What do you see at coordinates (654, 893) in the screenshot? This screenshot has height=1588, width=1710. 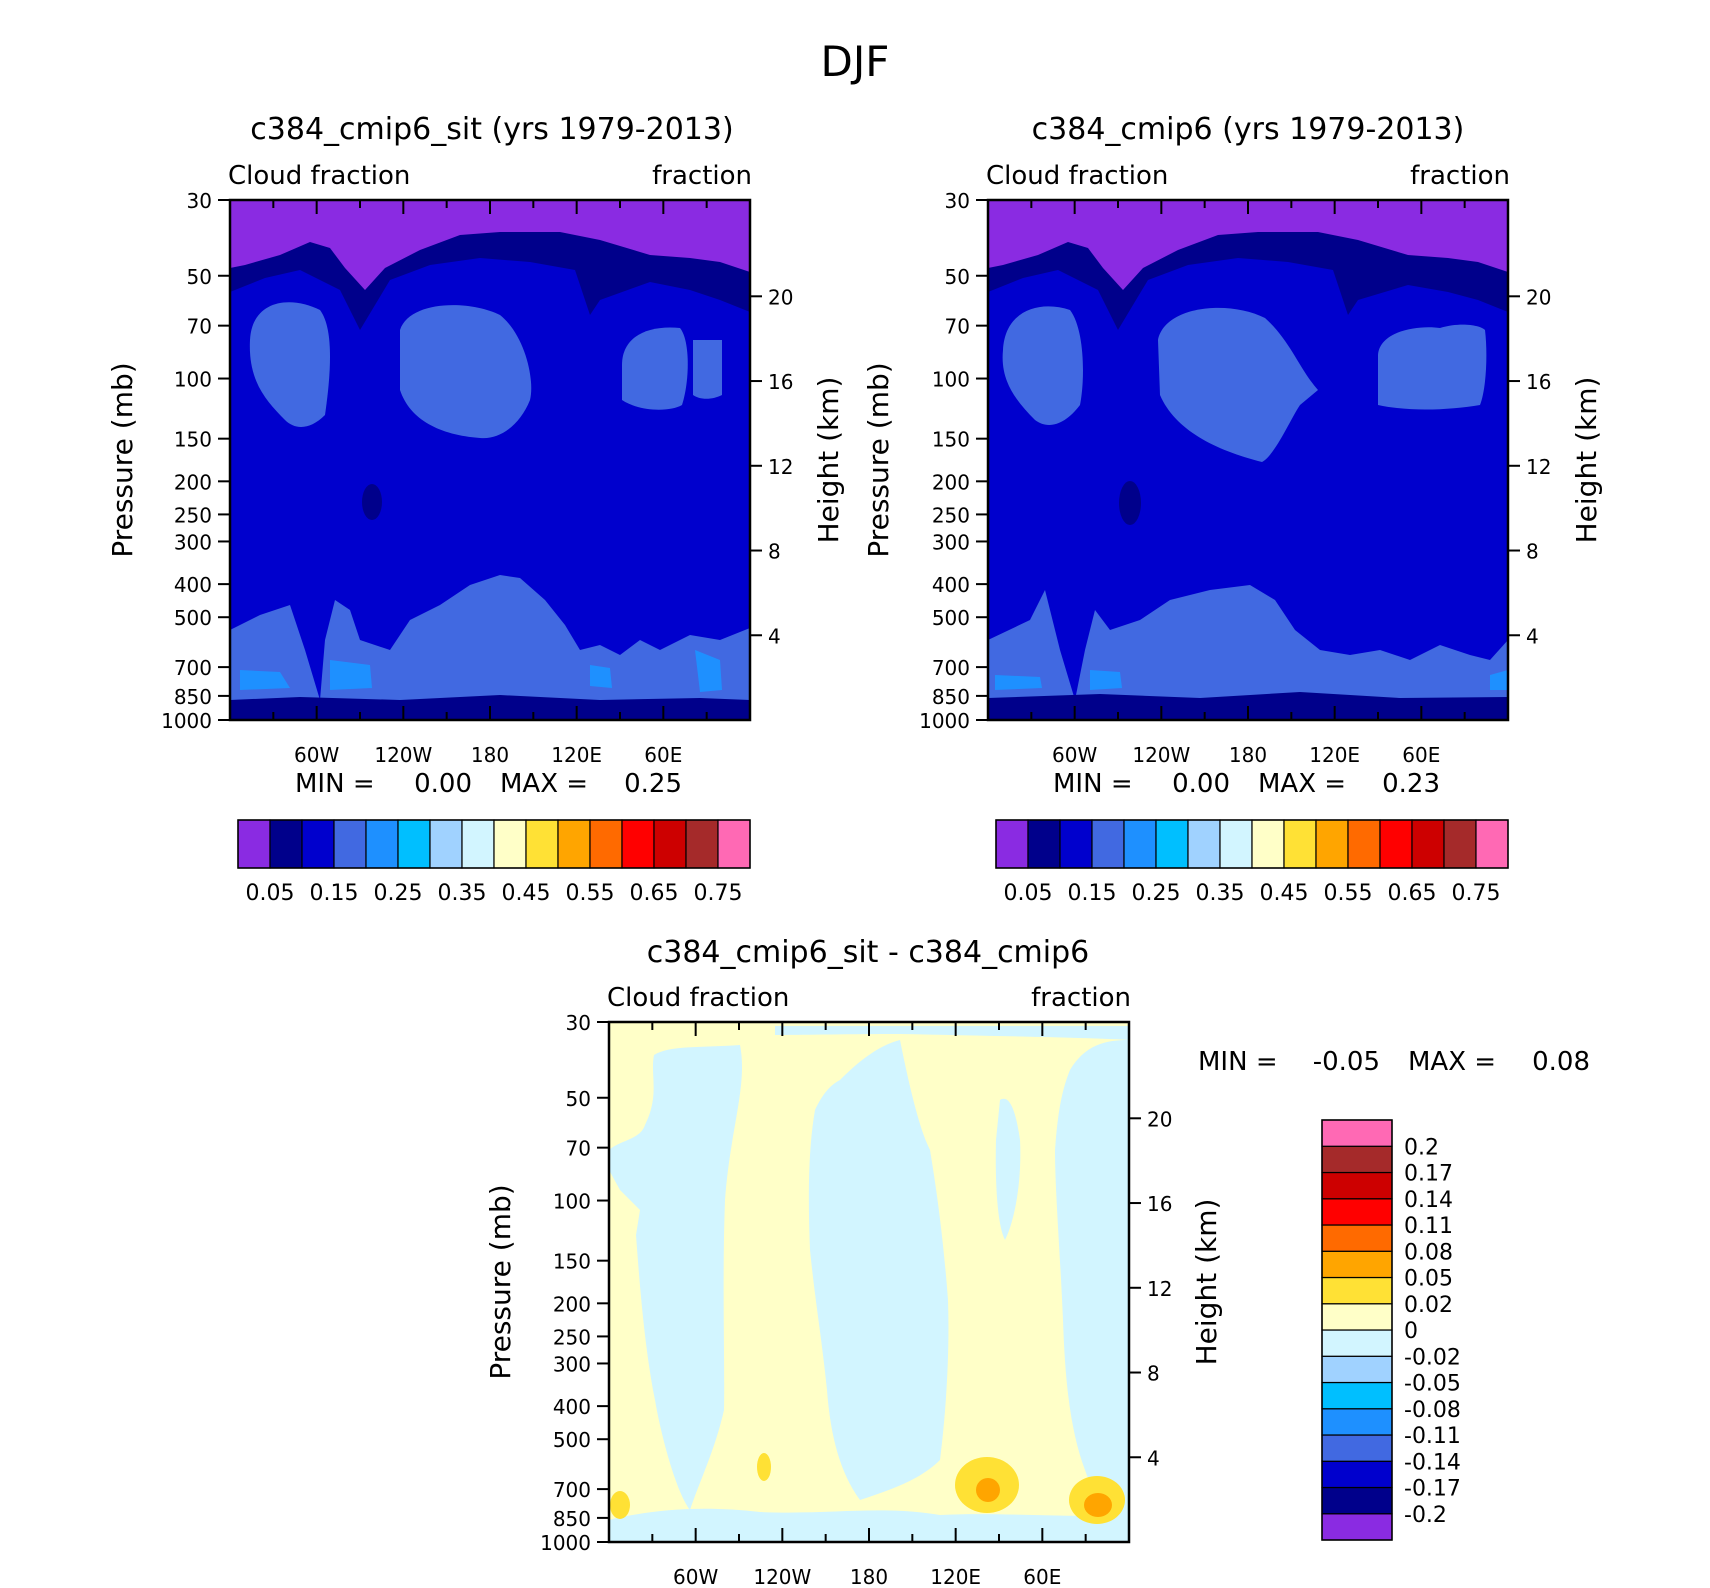 I see `colorbar-label: 0.65` at bounding box center [654, 893].